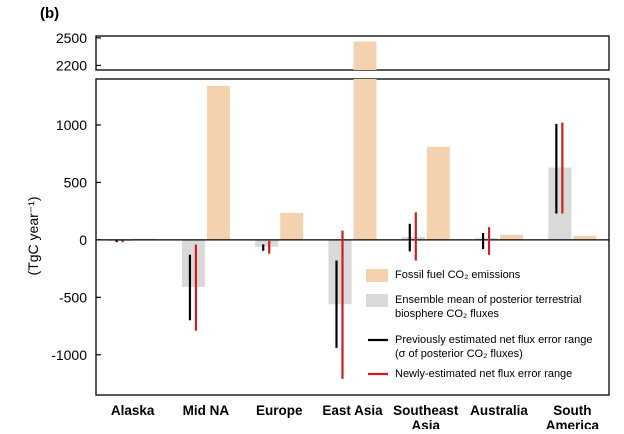  What do you see at coordinates (69, 355) in the screenshot?
I see `y-tick-label-lower: -1000` at bounding box center [69, 355].